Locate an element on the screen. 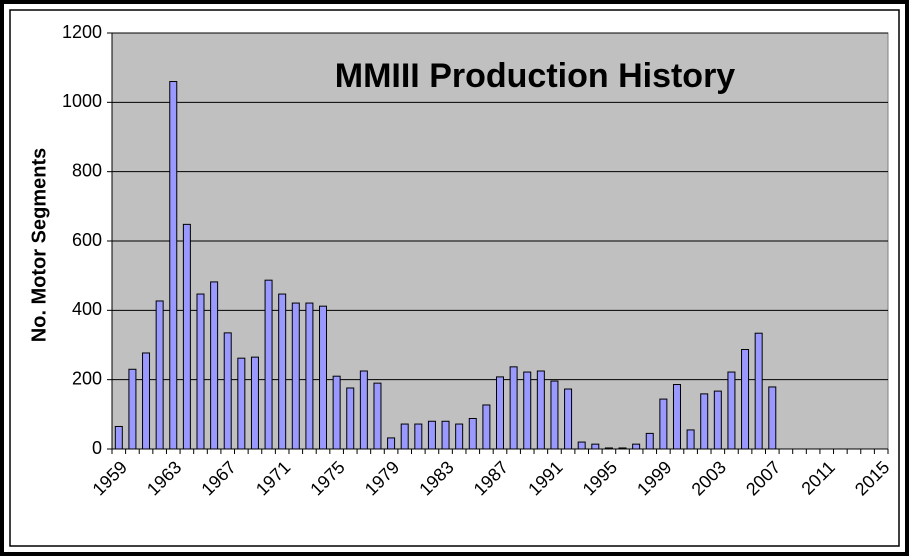 This screenshot has width=909, height=556. x-tick-label: 1983 is located at coordinates (436, 478).